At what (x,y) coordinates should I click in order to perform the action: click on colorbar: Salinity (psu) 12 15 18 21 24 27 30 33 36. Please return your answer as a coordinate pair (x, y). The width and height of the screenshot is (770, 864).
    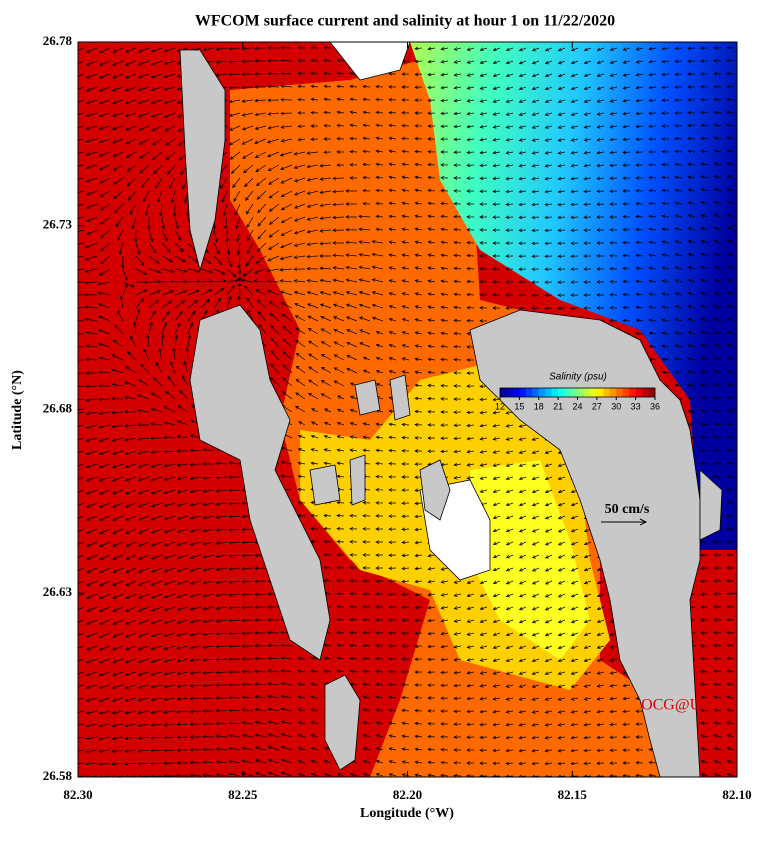
    Looking at the image, I should click on (577, 392).